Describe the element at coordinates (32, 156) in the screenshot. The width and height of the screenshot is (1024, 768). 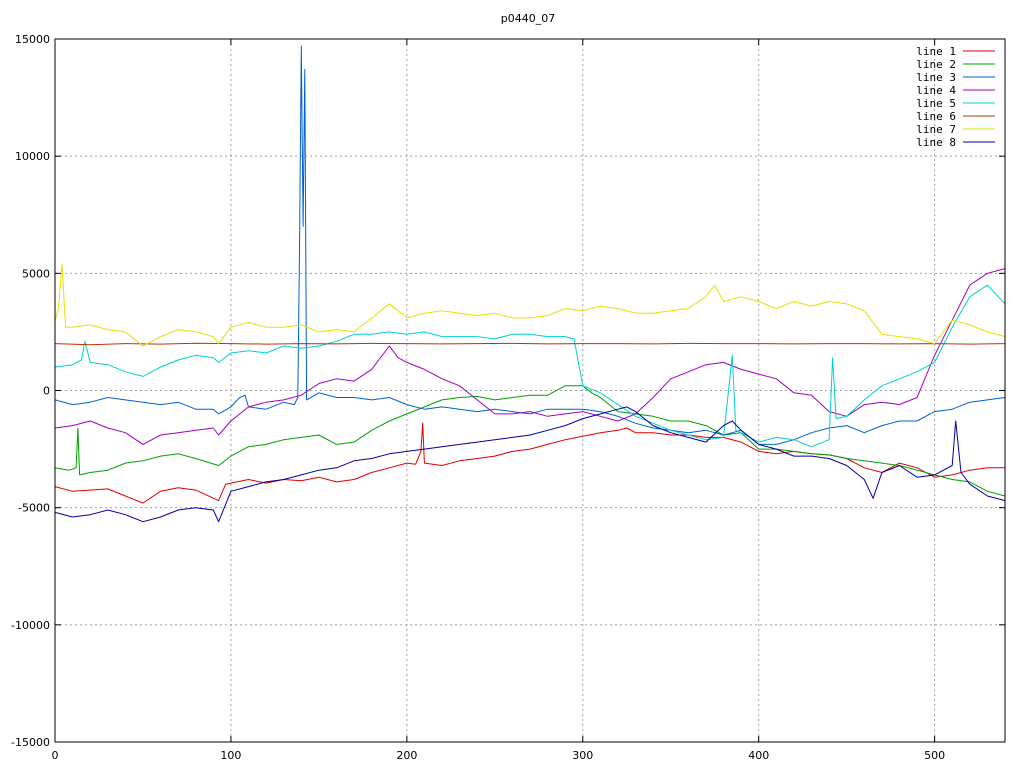
I see `y-tick-label: 10000` at that location.